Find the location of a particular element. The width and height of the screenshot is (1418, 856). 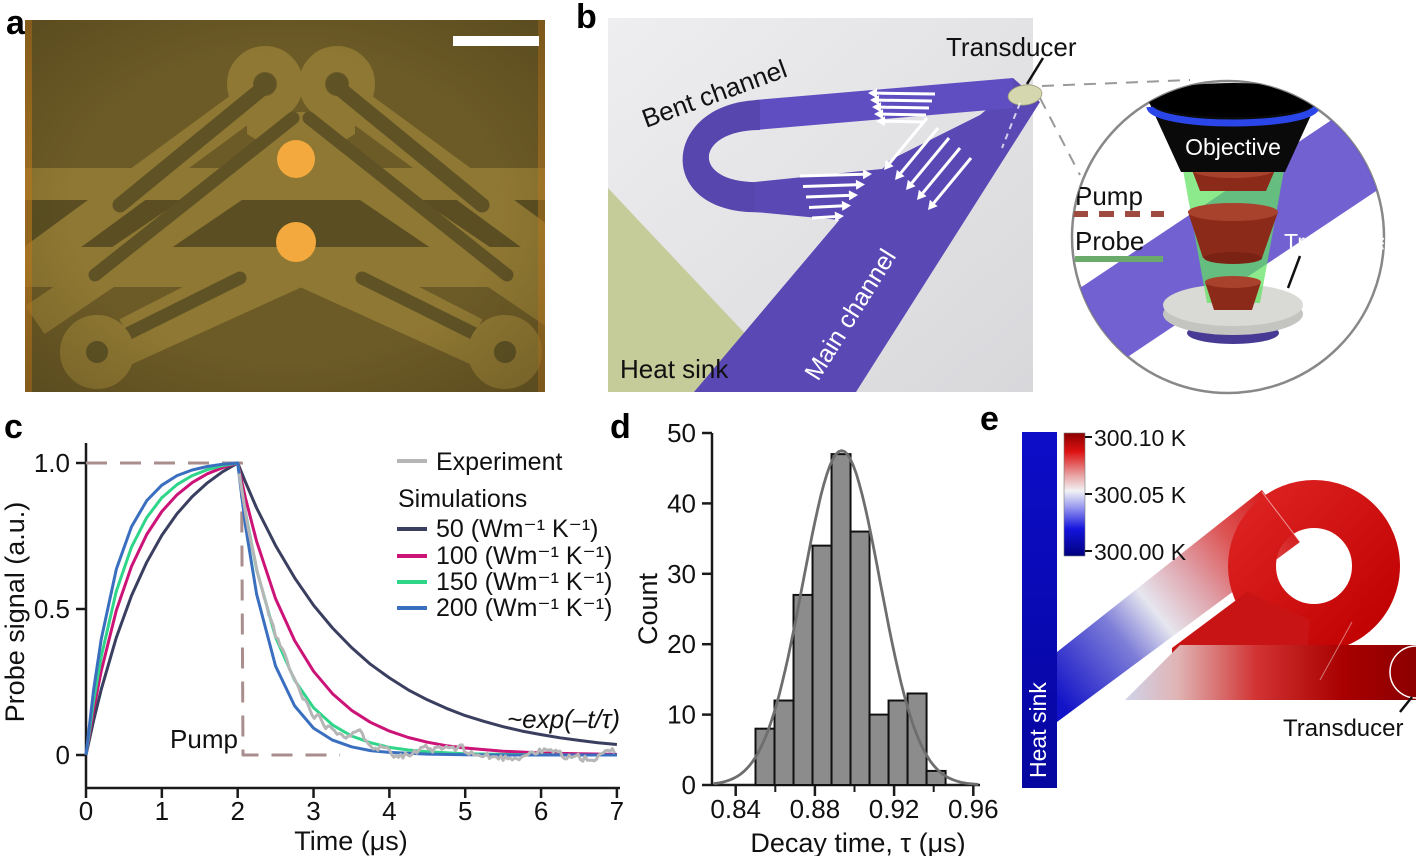

legend-label-sim: 200 (Wm⁻¹ K⁻¹) is located at coordinates (524, 608).